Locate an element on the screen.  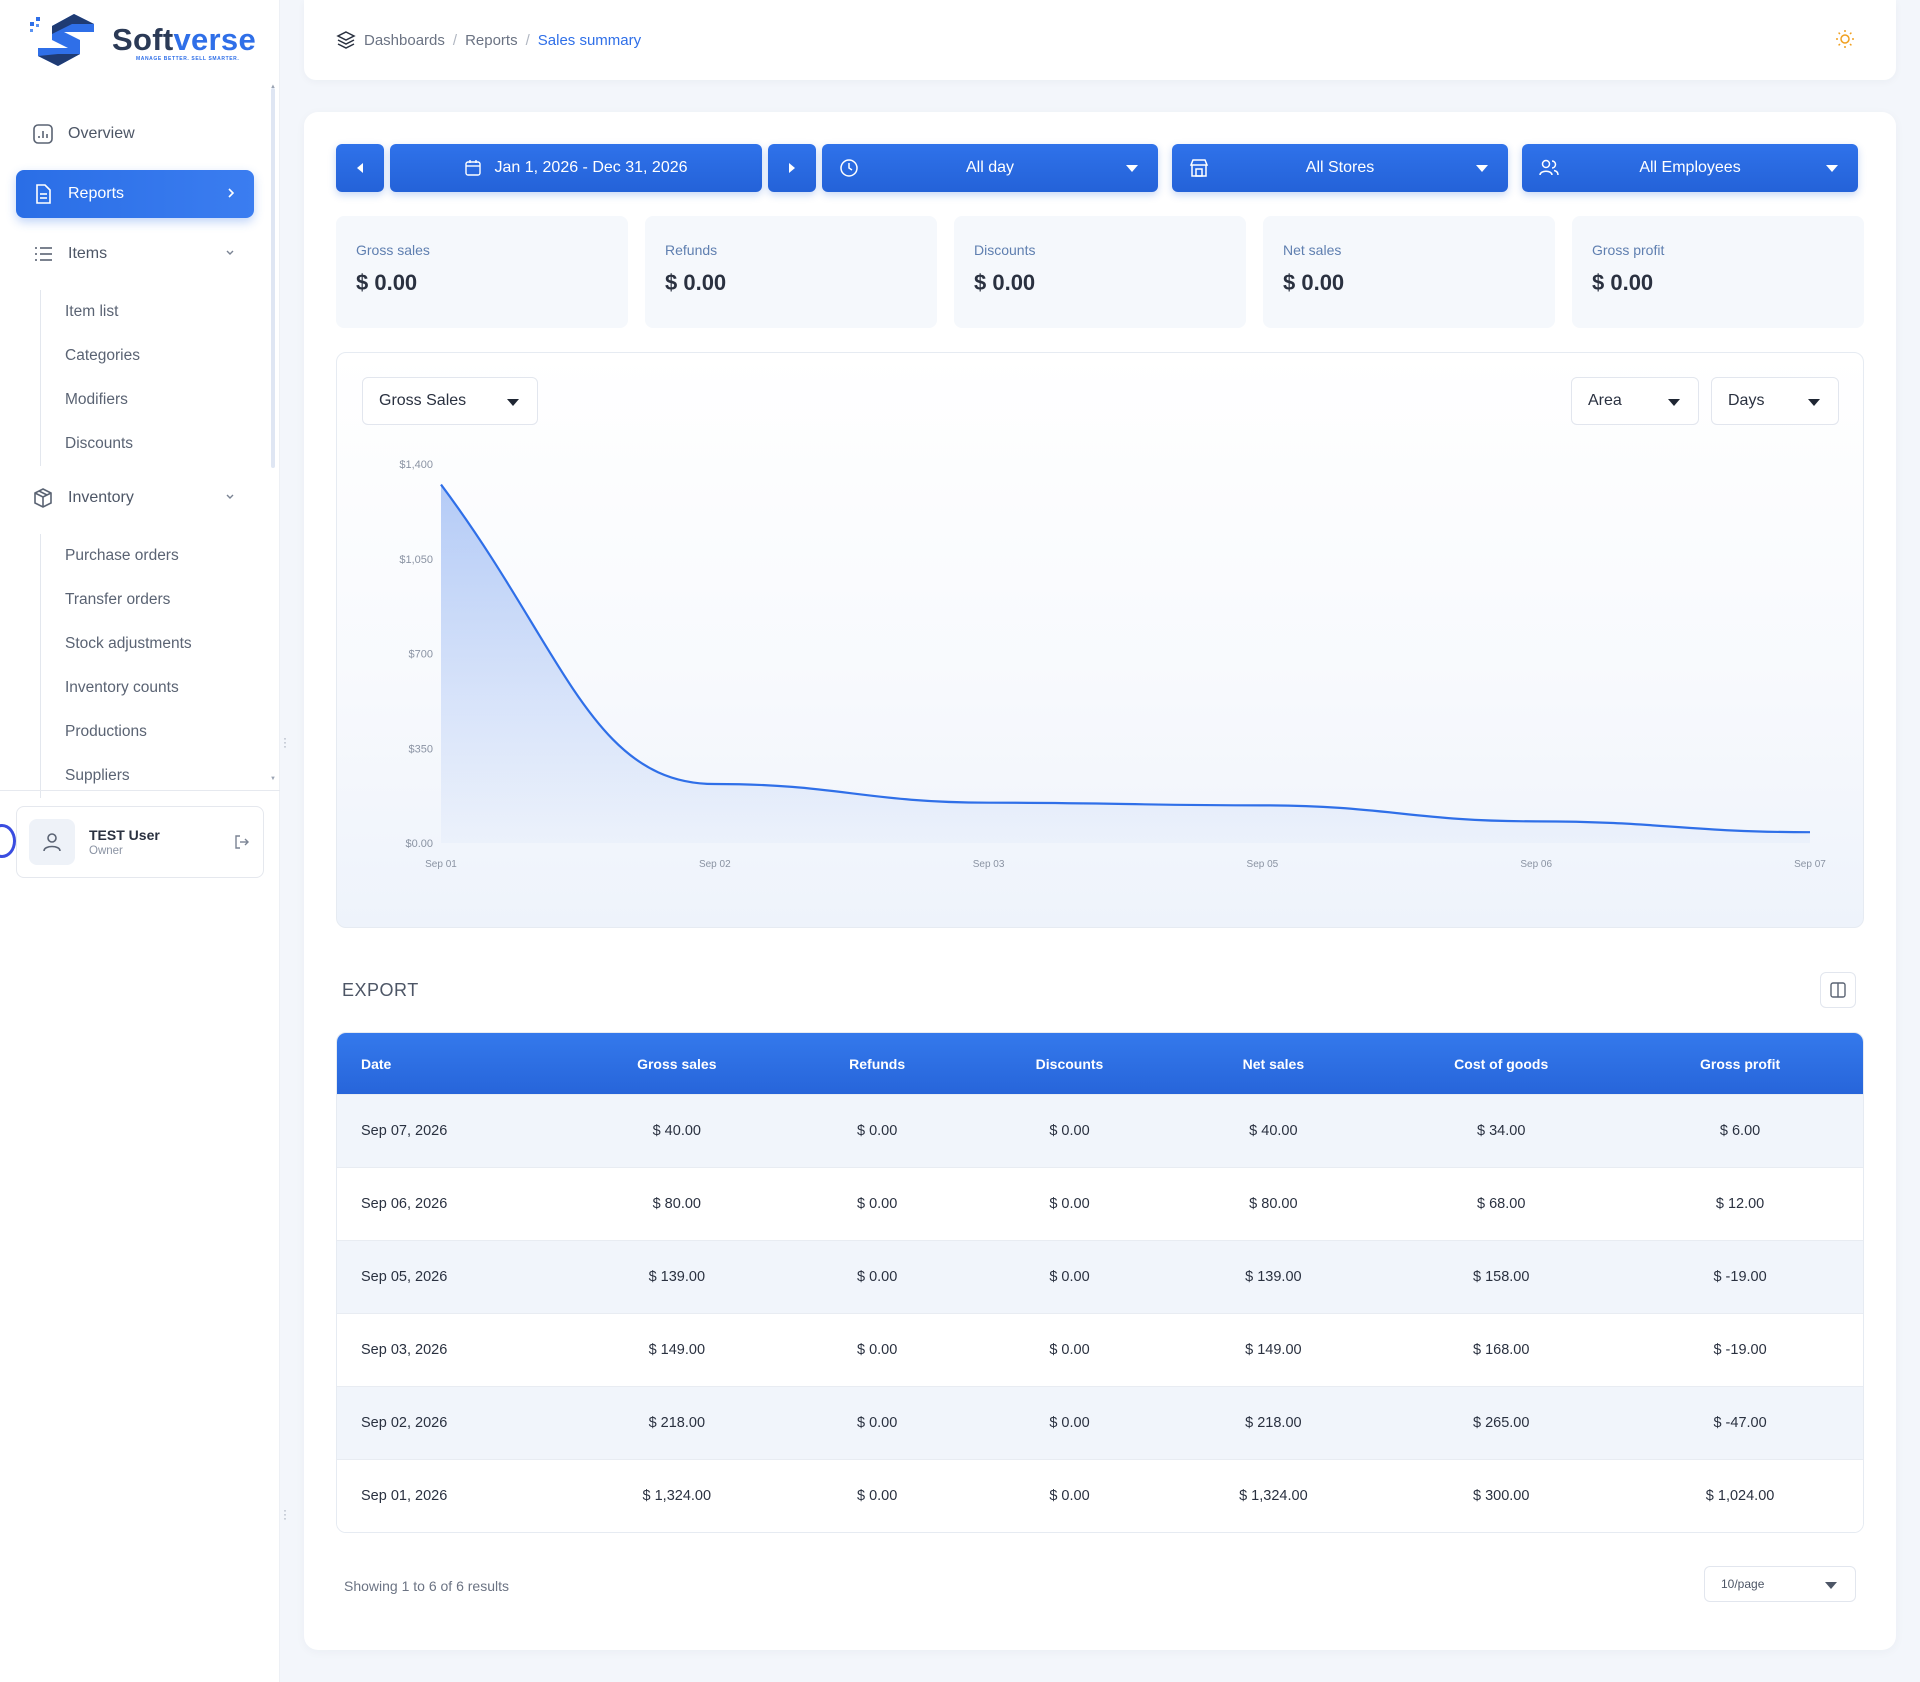
scroll-up-arrow-icon: ▲ is located at coordinates (273, 87).